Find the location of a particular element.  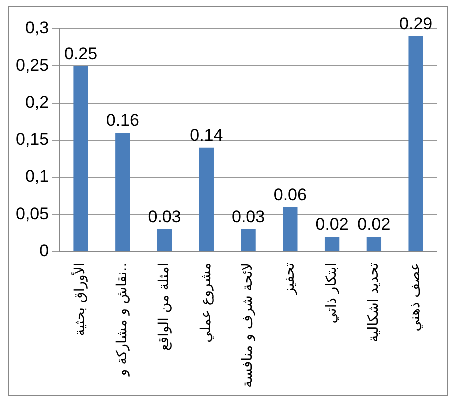

y-tick-label: 0,25 is located at coordinates (33, 65).